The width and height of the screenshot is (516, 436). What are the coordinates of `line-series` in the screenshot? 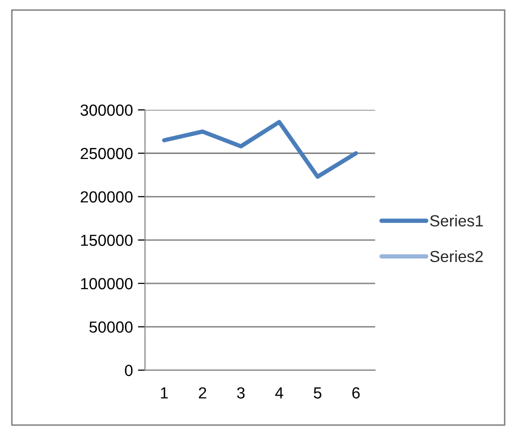 It's located at (260, 149).